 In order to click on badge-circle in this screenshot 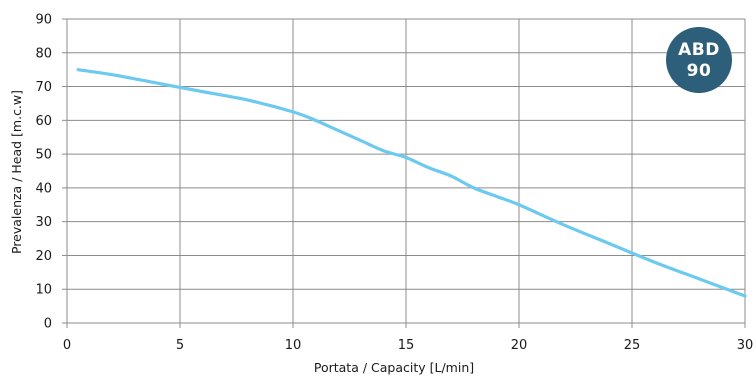, I will do `click(699, 60)`.